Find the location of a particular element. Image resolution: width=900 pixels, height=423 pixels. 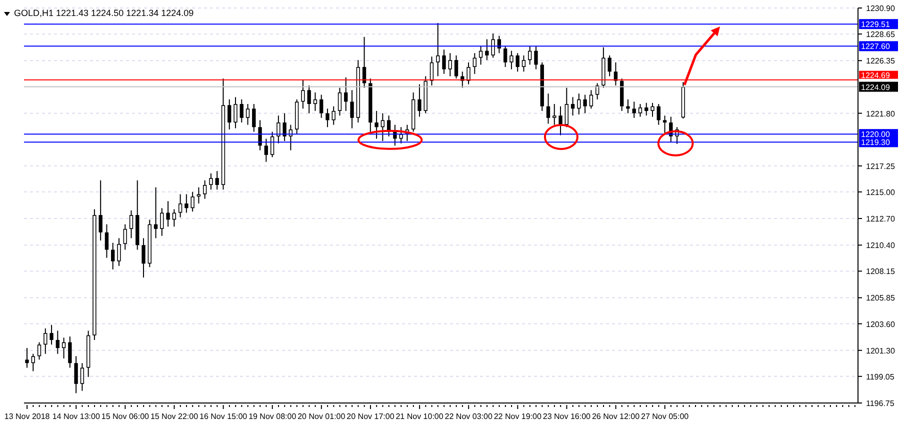

y-tick-label: 1215.00 is located at coordinates (881, 192).